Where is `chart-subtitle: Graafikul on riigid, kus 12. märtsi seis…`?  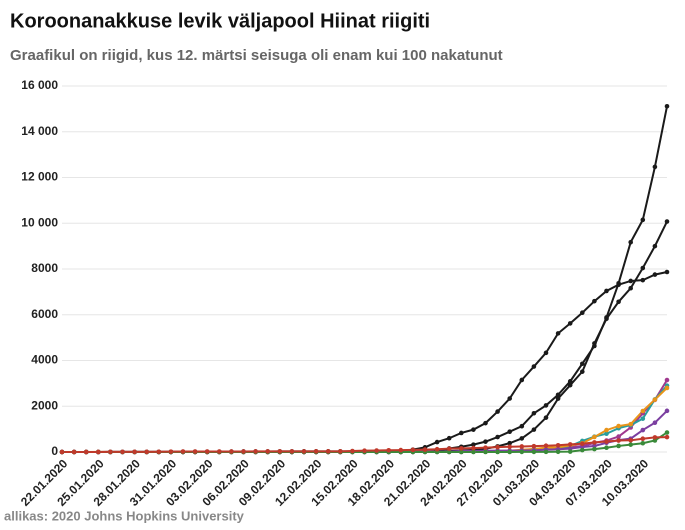
chart-subtitle: Graafikul on riigid, kus 12. märtsi seis… is located at coordinates (256, 55).